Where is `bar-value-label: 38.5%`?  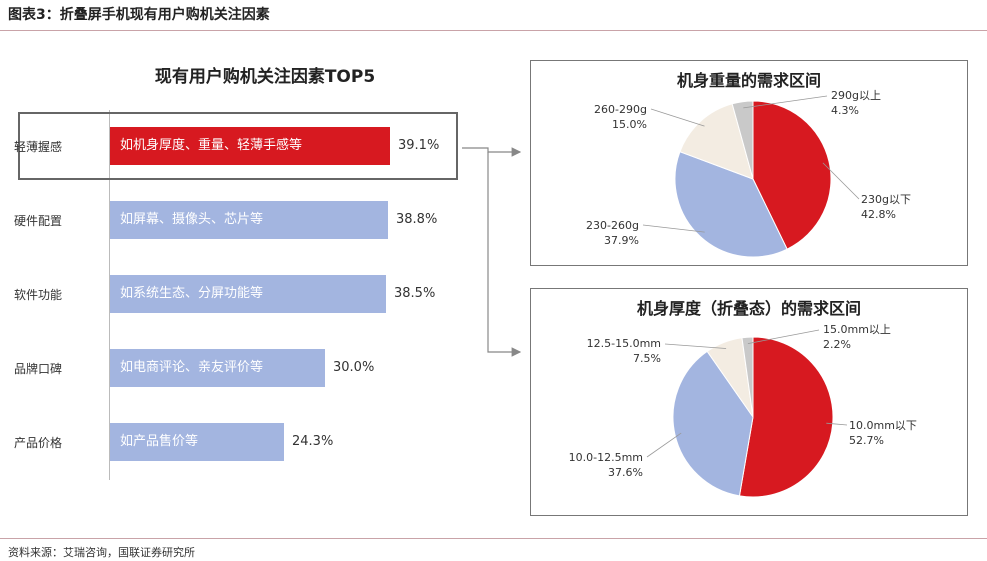
bar-value-label: 38.5% is located at coordinates (415, 293).